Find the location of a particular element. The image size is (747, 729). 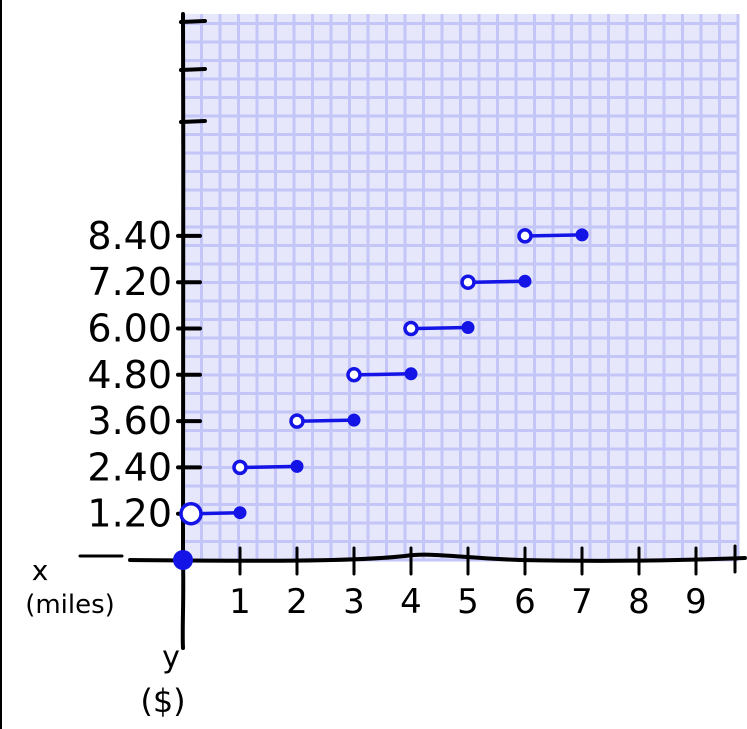

y-tick-label: 7.20 is located at coordinates (129, 282).